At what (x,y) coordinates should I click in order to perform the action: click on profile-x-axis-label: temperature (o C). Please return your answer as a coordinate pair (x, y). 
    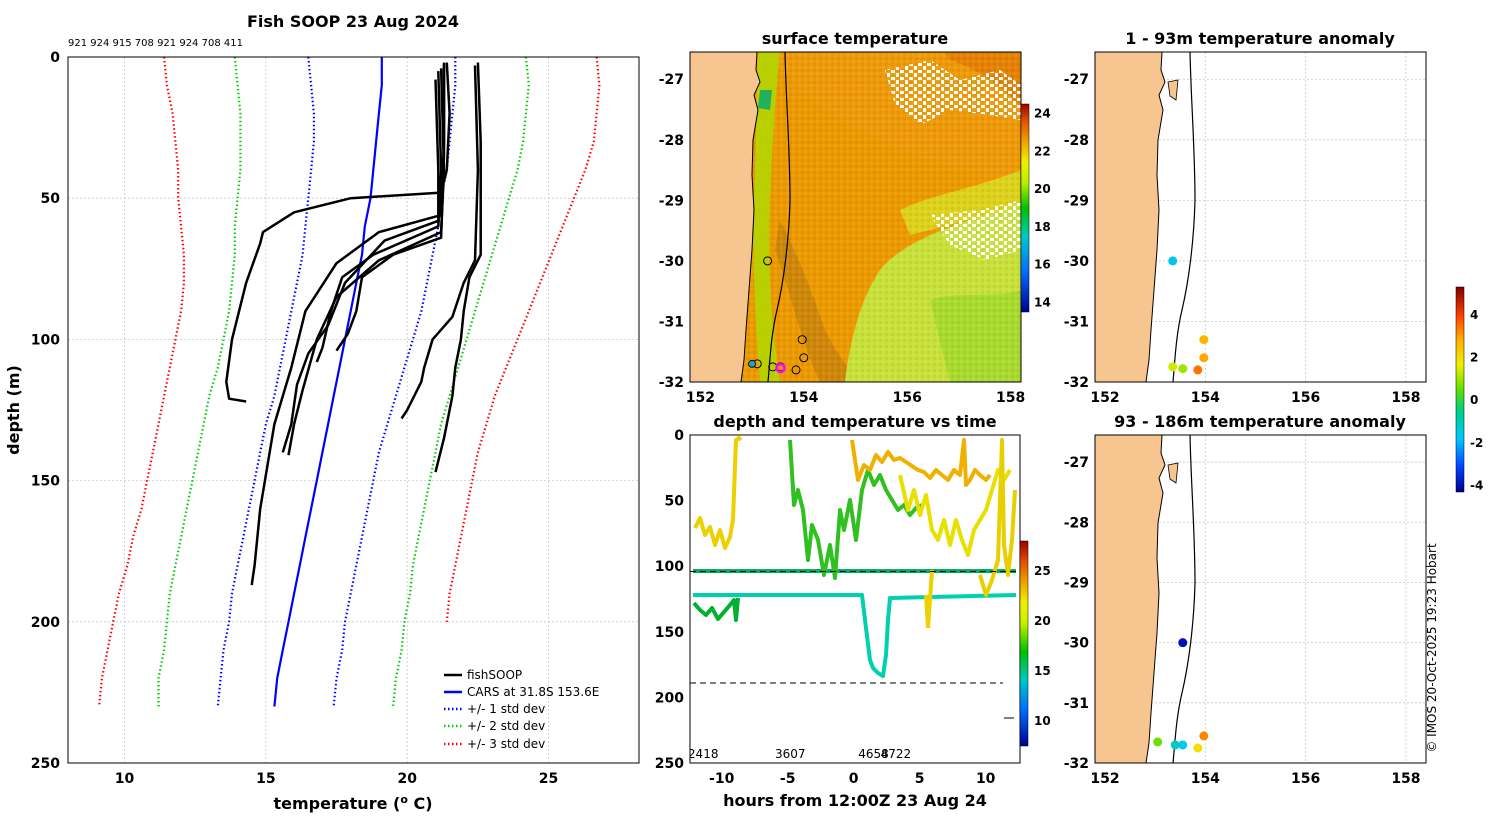
    Looking at the image, I should click on (352, 803).